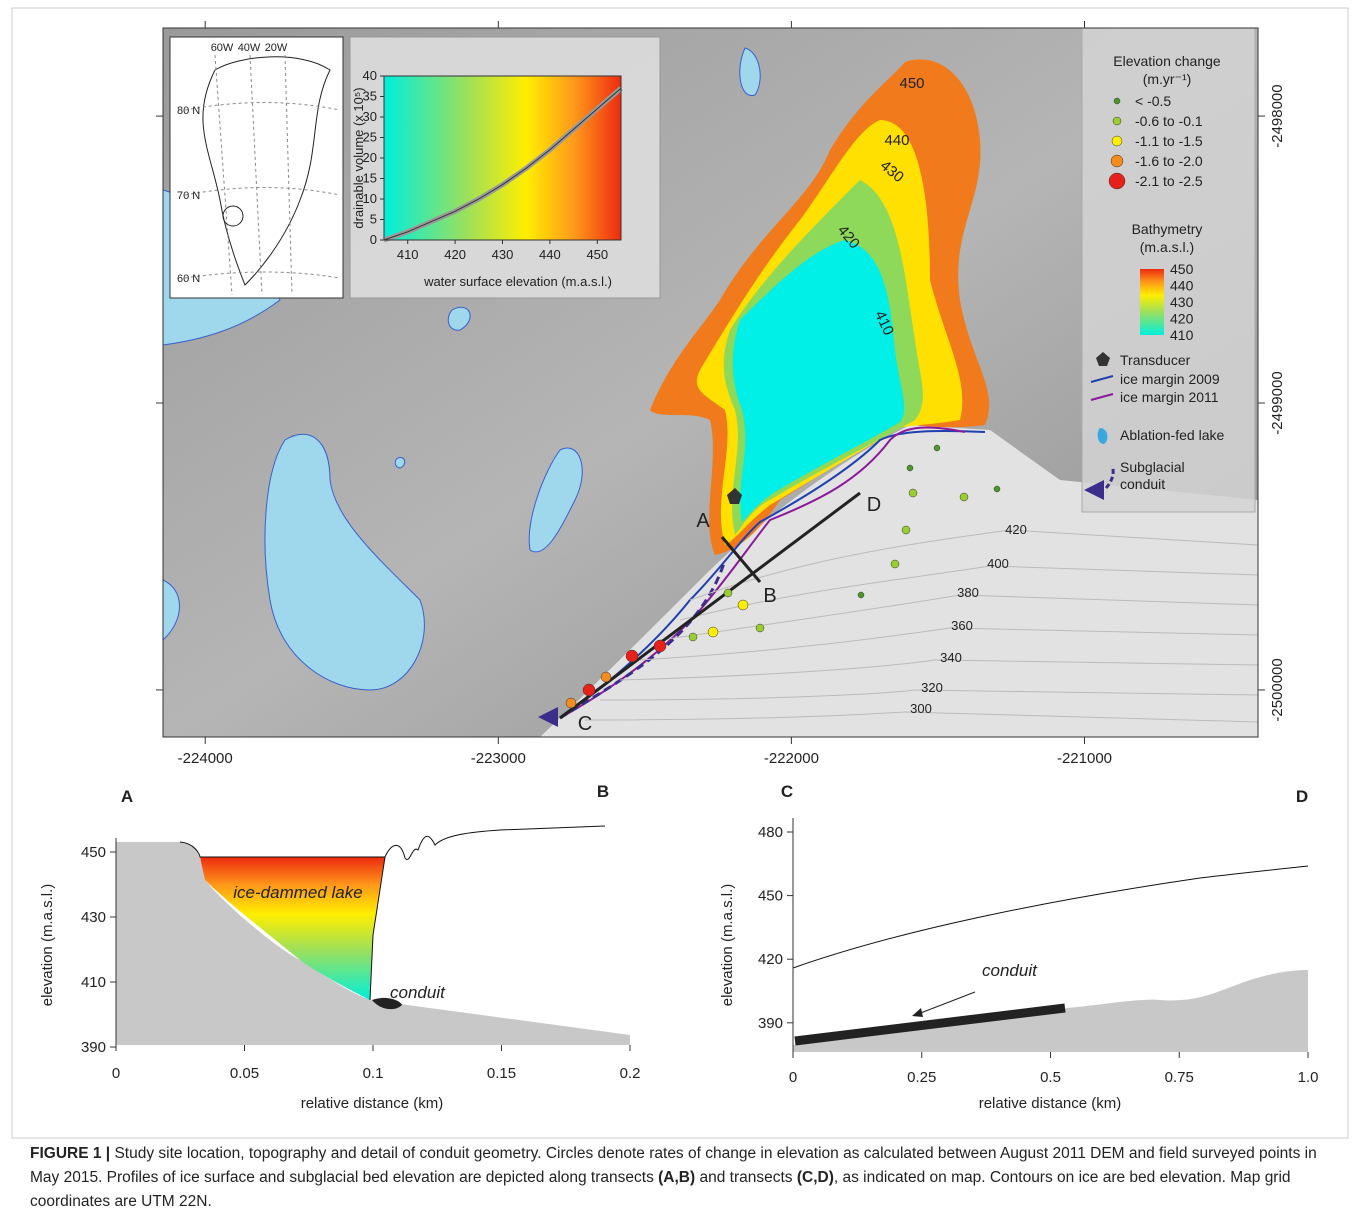  I want to click on contour-label: 450, so click(911, 83).